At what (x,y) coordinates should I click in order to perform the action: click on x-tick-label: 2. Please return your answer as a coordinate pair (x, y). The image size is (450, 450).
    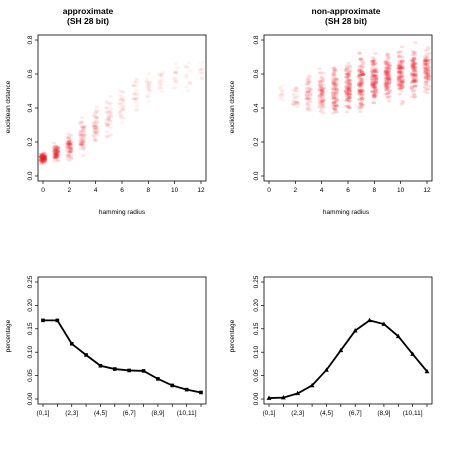
    Looking at the image, I should click on (70, 190).